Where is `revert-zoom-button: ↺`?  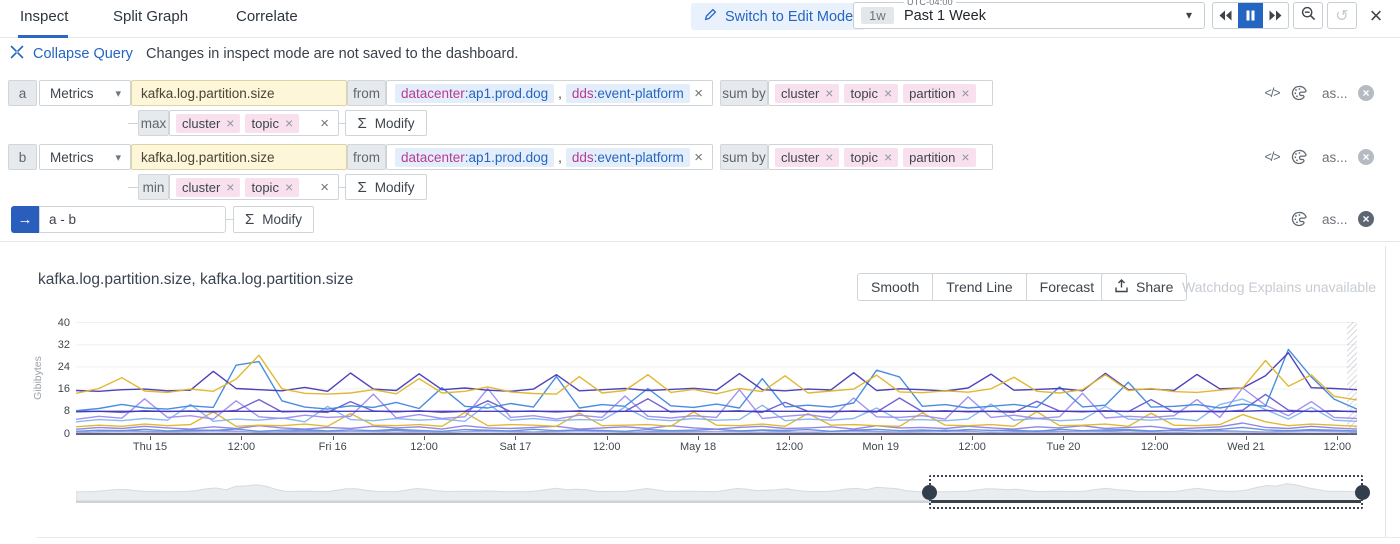
revert-zoom-button: ↺ is located at coordinates (1342, 15).